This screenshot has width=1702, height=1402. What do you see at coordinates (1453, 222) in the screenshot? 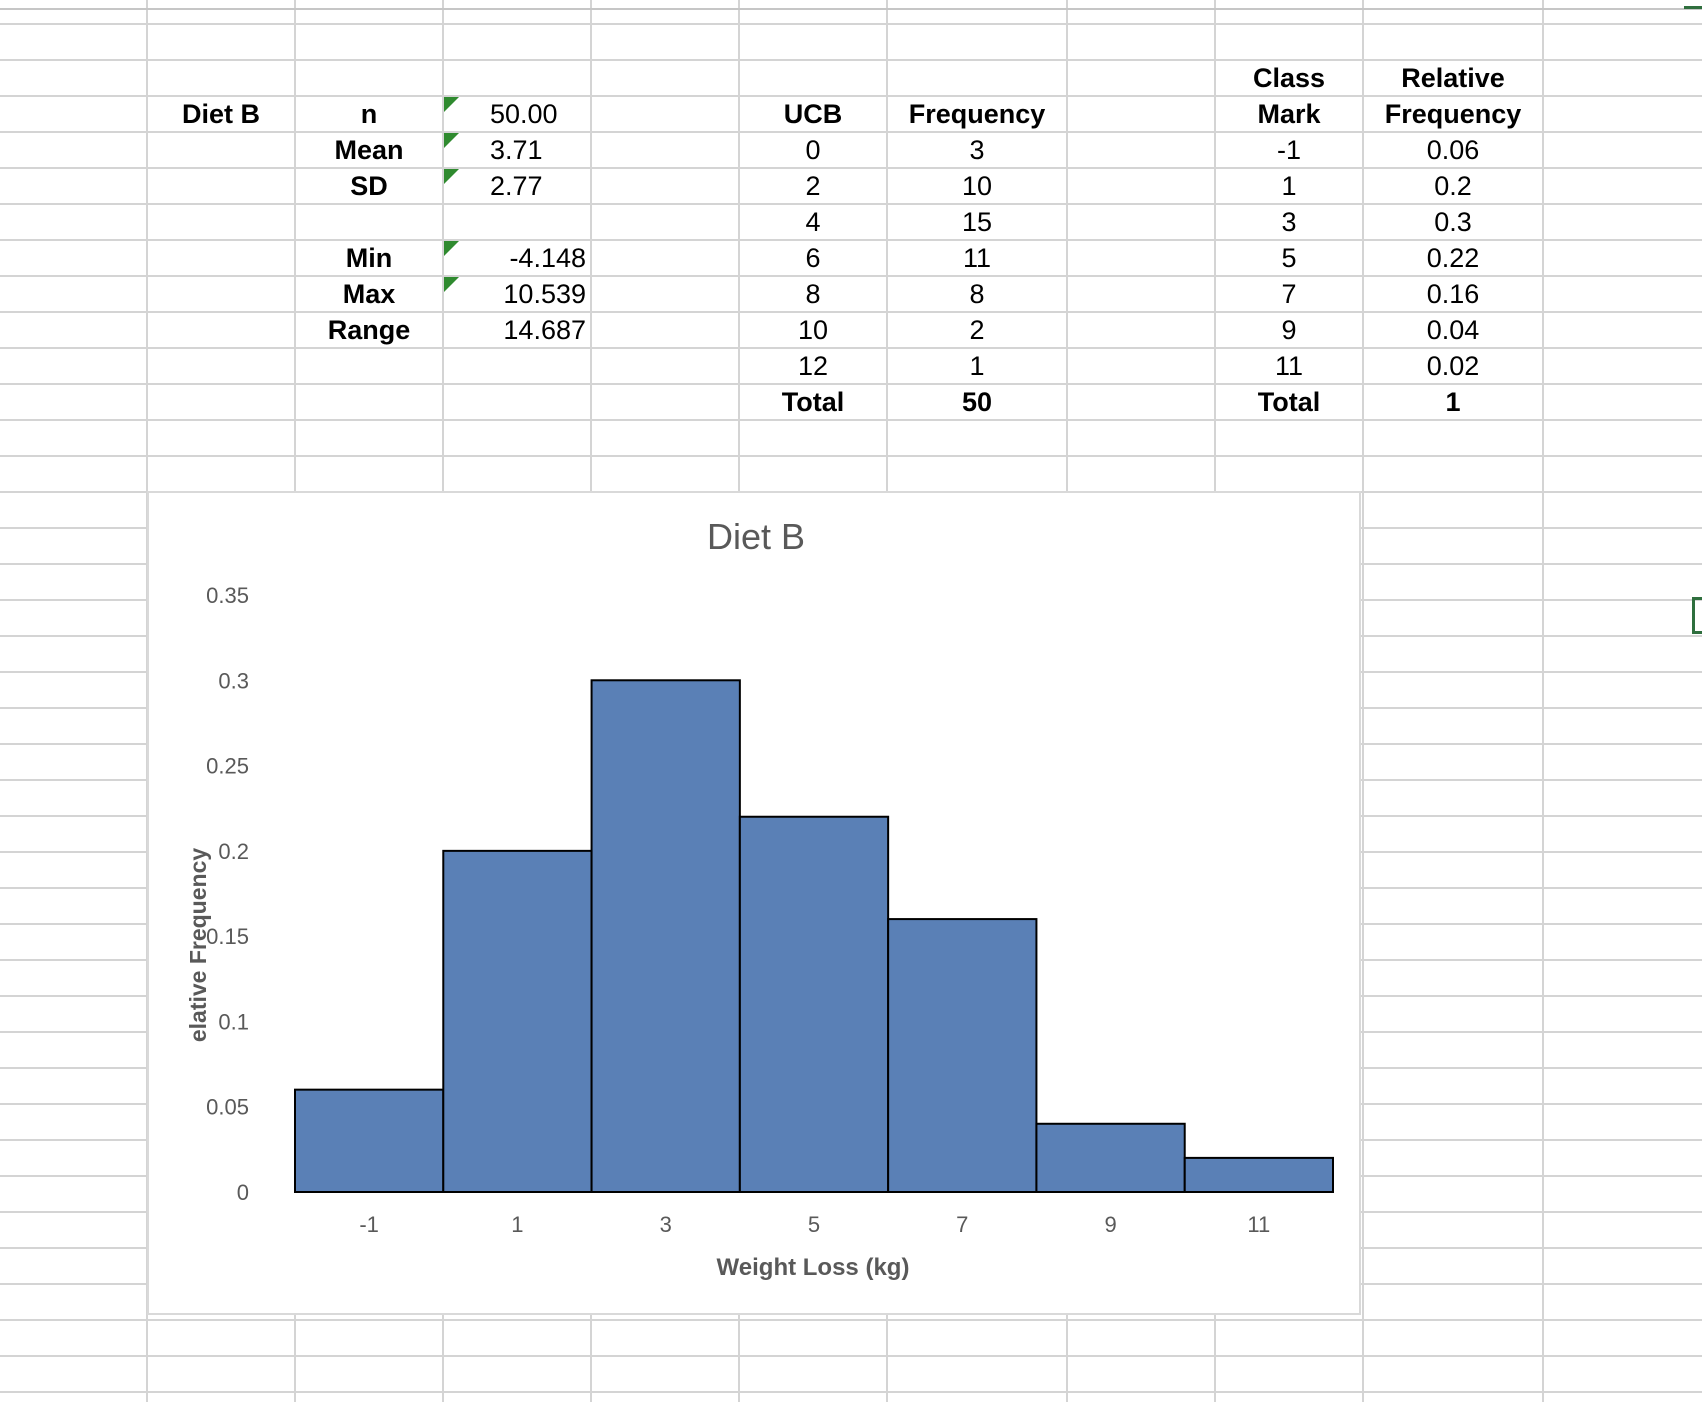
I see `relative-frequency-cell: 0.3` at bounding box center [1453, 222].